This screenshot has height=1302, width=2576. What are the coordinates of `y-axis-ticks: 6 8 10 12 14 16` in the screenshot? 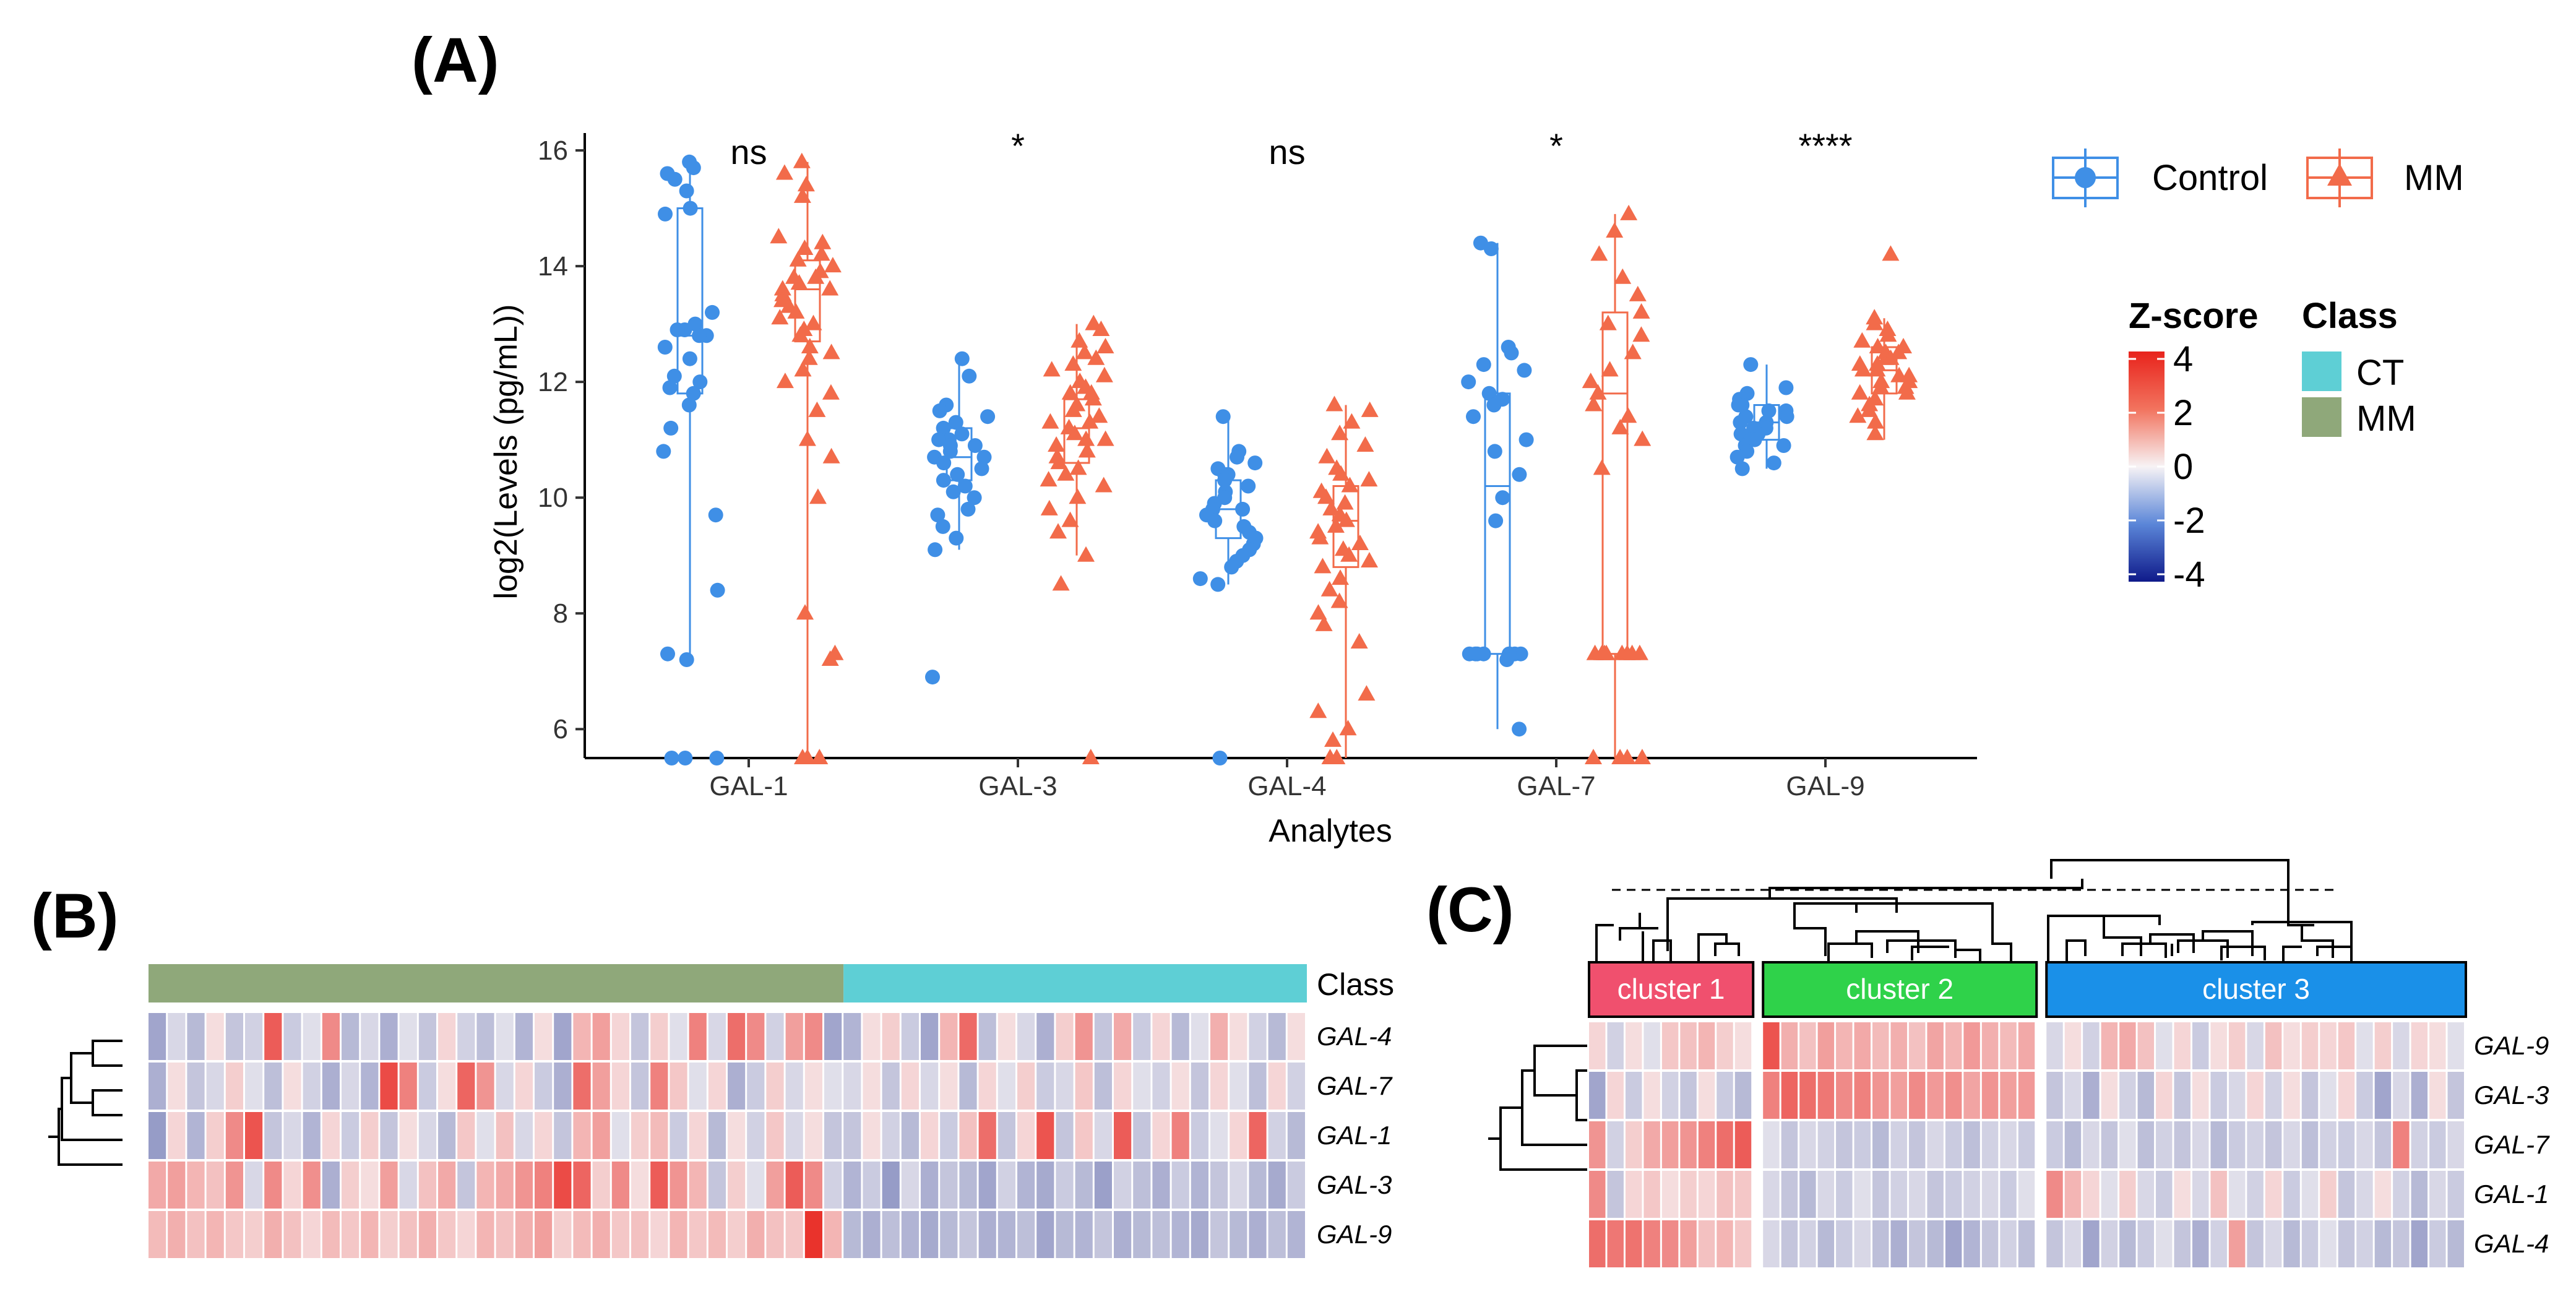 It's located at (561, 440).